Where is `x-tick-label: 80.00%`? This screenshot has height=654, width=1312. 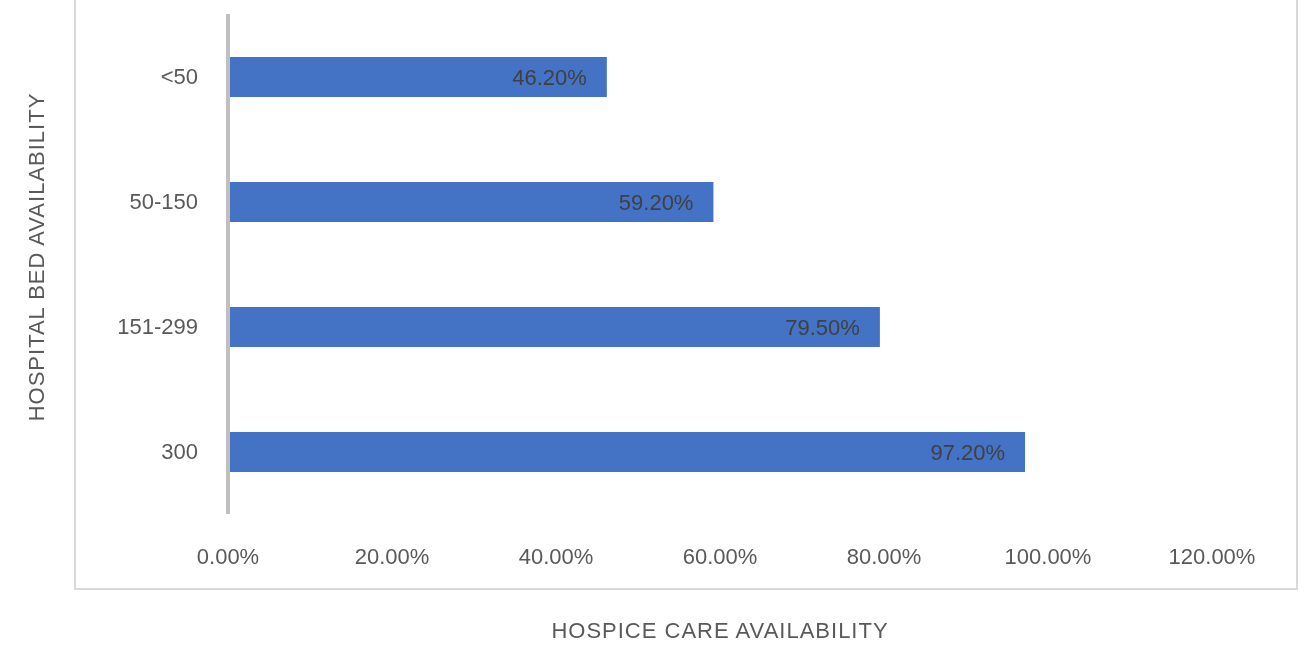
x-tick-label: 80.00% is located at coordinates (884, 556).